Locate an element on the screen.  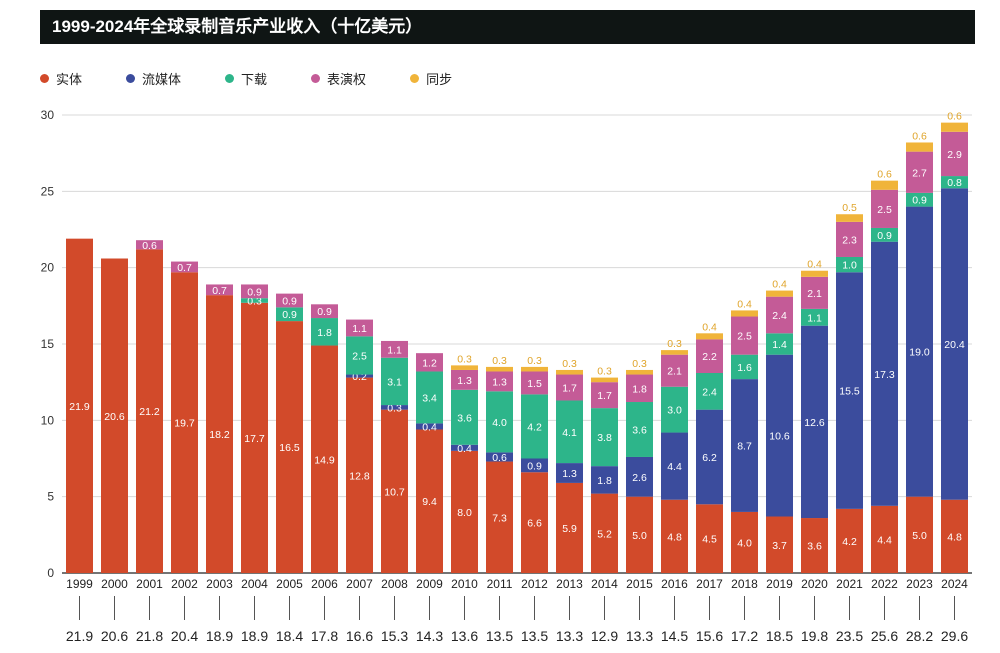
total-label: 21.9 is located at coordinates (79, 636).